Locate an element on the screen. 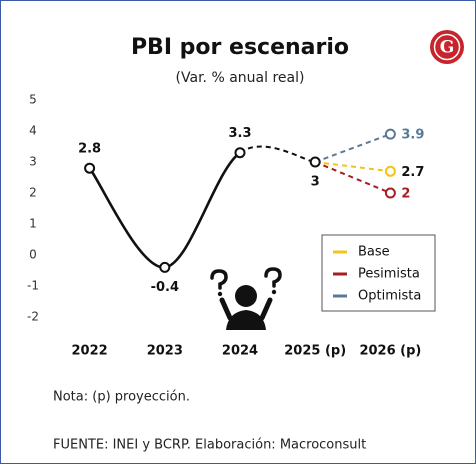 The height and width of the screenshot is (464, 476). chart-subtitle: (Var. % anual real) is located at coordinates (240, 78).